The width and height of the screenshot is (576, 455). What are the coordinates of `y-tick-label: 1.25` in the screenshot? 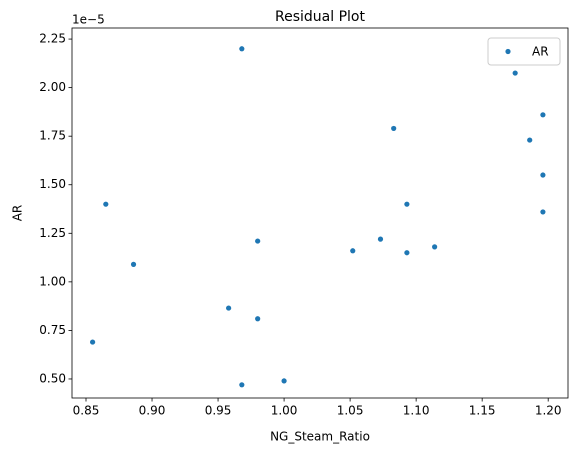 It's located at (52, 233).